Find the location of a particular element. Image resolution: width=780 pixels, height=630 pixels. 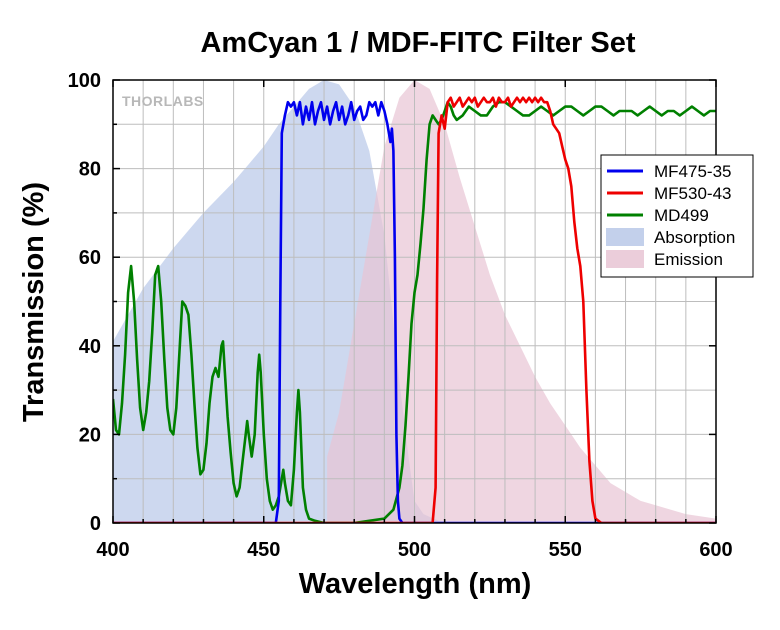

x-tick-label: 600 is located at coordinates (715, 550).